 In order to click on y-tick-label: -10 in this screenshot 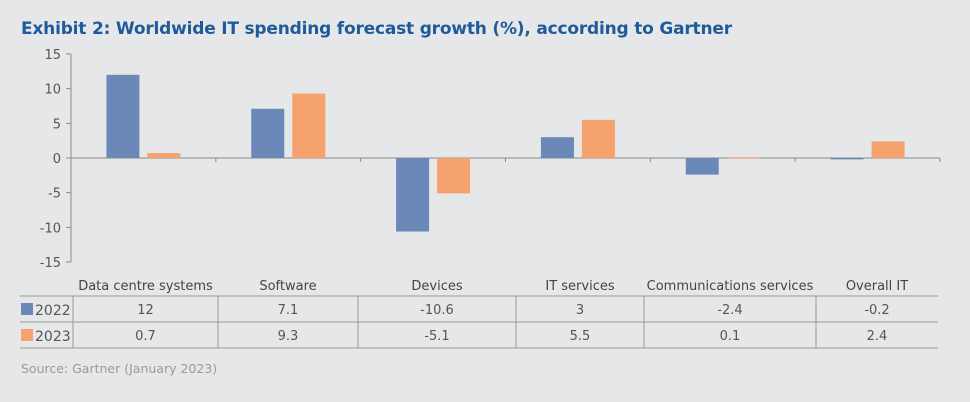, I will do `click(50, 228)`.